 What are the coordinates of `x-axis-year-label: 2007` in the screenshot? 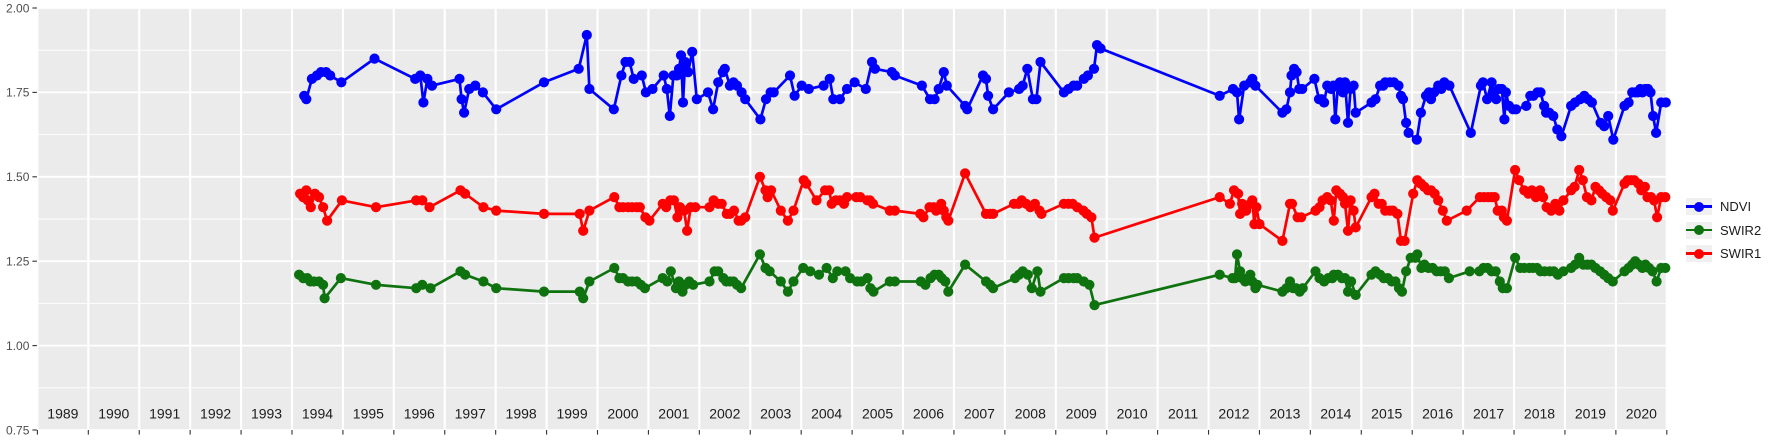 It's located at (979, 414).